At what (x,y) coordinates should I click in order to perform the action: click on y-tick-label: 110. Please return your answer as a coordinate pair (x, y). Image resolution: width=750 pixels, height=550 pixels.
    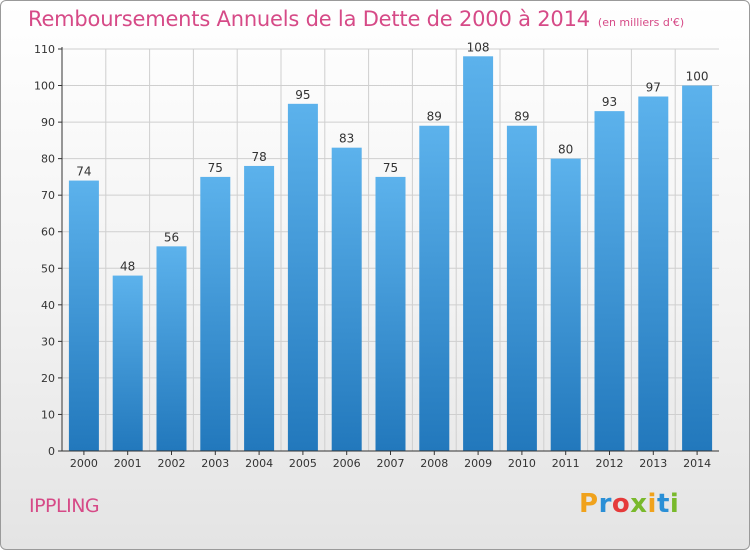
    Looking at the image, I should click on (44, 49).